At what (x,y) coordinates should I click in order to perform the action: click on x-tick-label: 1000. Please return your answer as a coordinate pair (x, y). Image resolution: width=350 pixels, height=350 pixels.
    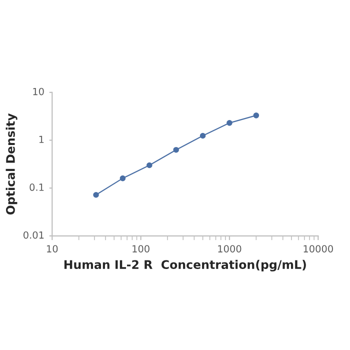
    Looking at the image, I should click on (230, 248).